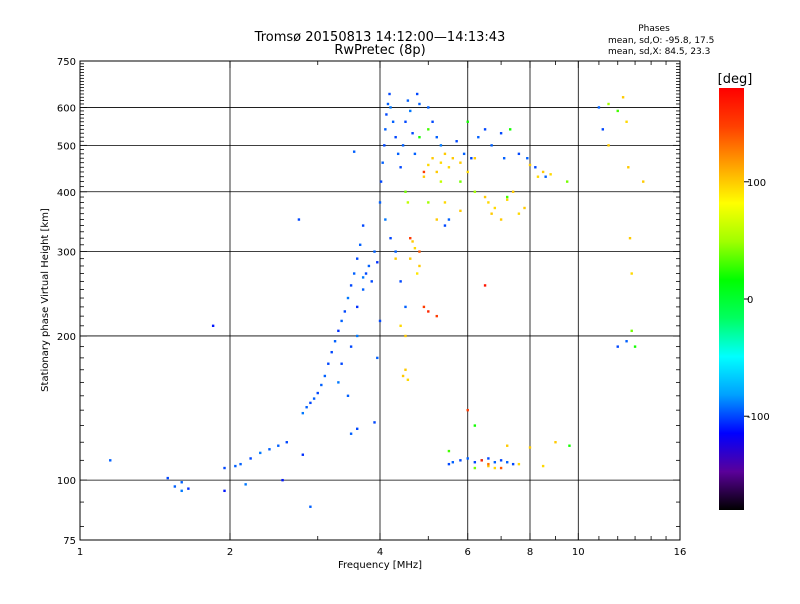 The width and height of the screenshot is (800, 604). Describe the element at coordinates (80, 552) in the screenshot. I see `x-tick-label: 1` at that location.